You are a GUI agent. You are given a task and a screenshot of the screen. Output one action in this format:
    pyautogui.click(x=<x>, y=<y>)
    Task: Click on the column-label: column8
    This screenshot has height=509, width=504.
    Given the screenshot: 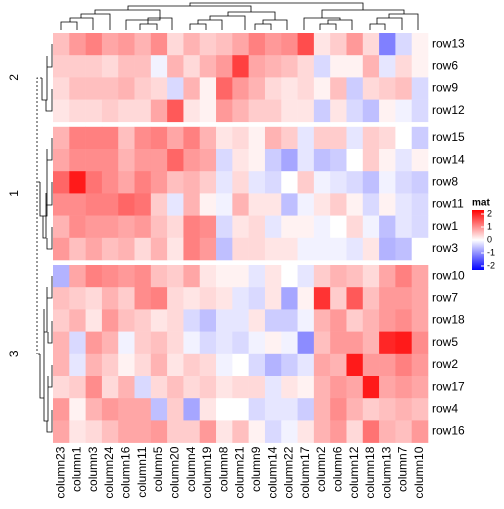 What is the action you would take?
    pyautogui.click(x=223, y=469)
    